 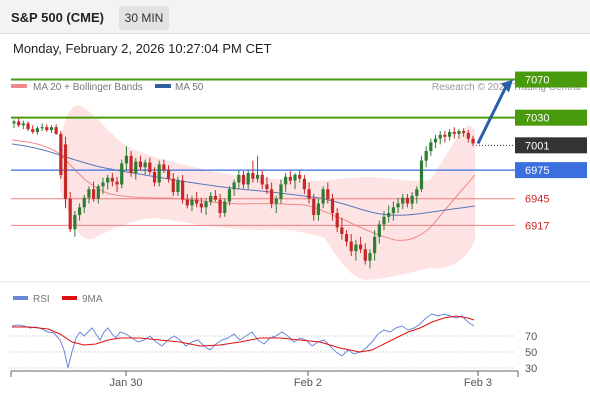 I want to click on level-label-6945: 6945, so click(x=537, y=200).